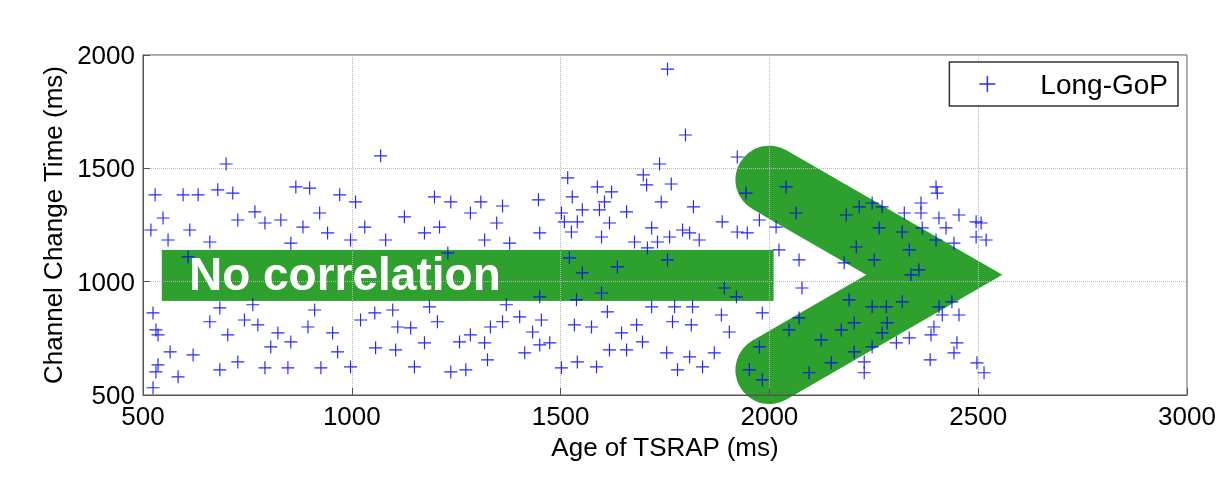 The width and height of the screenshot is (1228, 477). What do you see at coordinates (1104, 84) in the screenshot?
I see `legend-label: Long-GoP` at bounding box center [1104, 84].